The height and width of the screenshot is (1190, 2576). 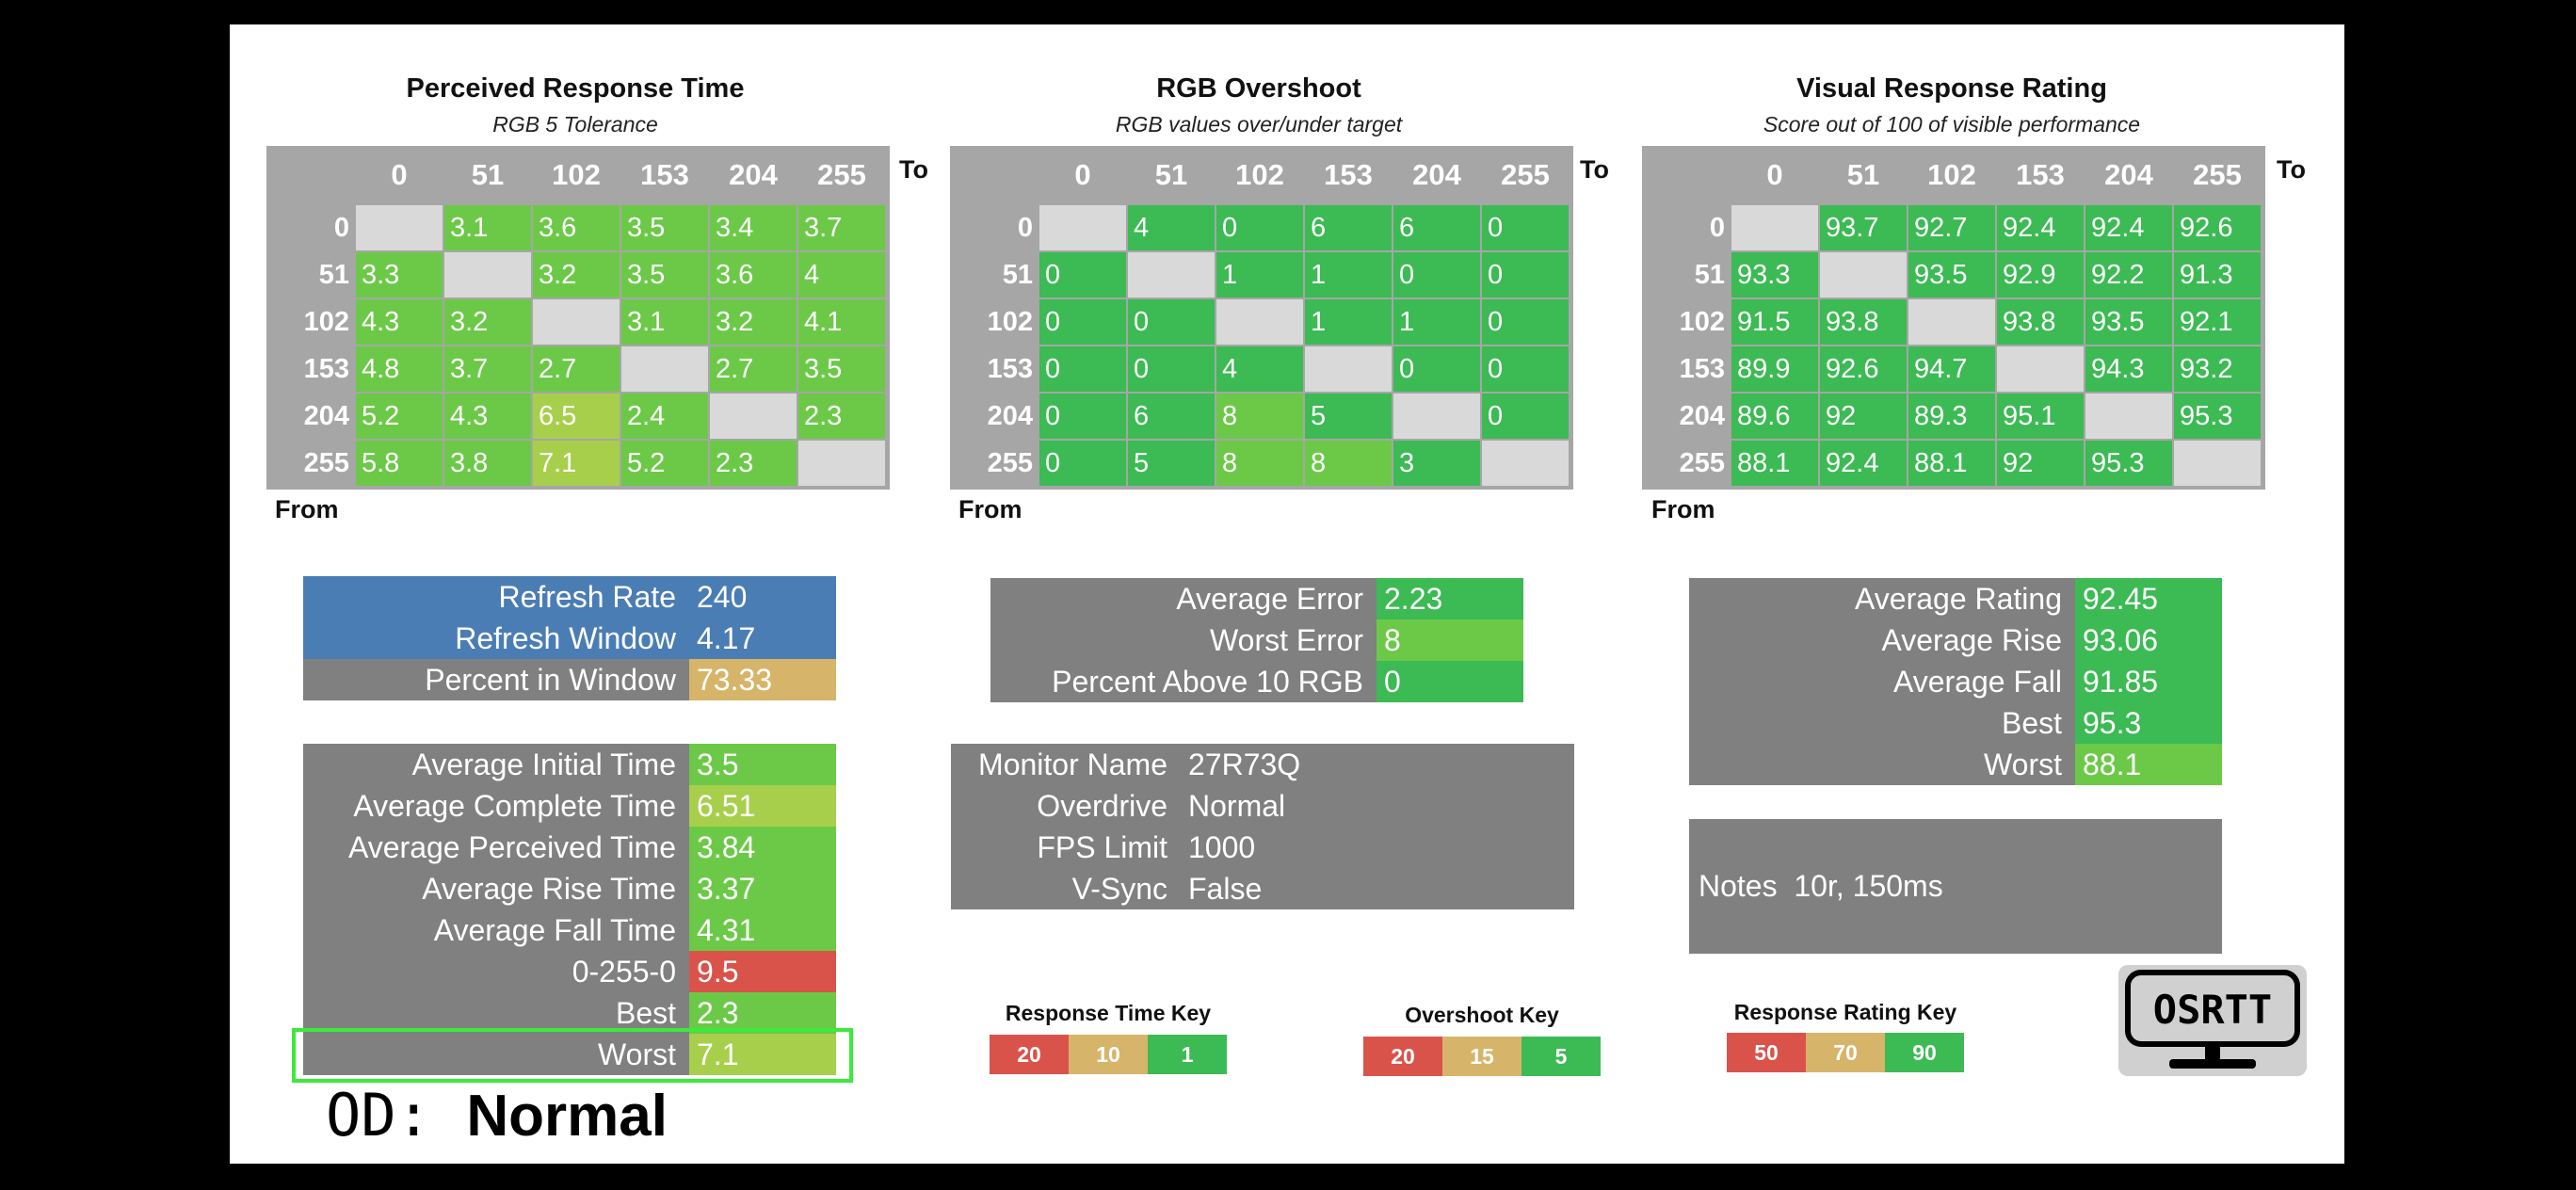 What do you see at coordinates (1481, 1056) in the screenshot?
I see `key-swatch: 15` at bounding box center [1481, 1056].